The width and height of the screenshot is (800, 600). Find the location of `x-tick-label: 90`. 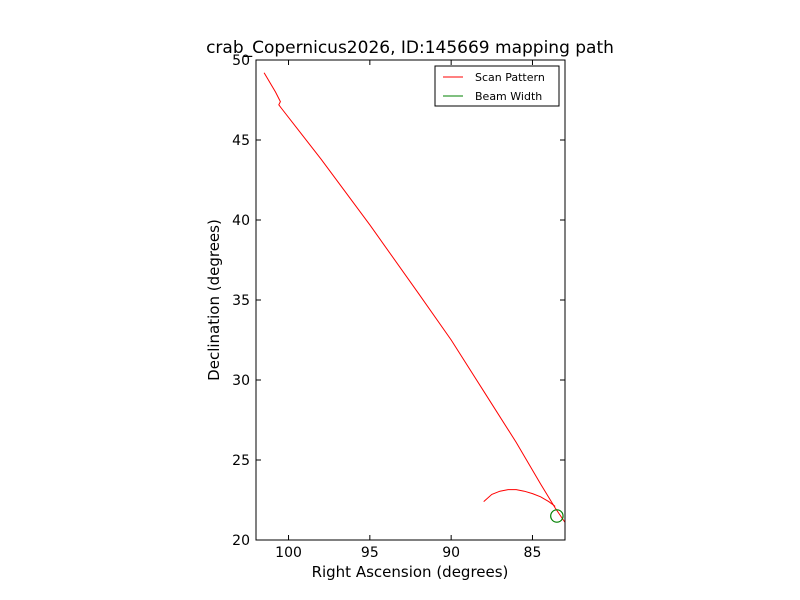

x-tick-label: 90 is located at coordinates (451, 553).